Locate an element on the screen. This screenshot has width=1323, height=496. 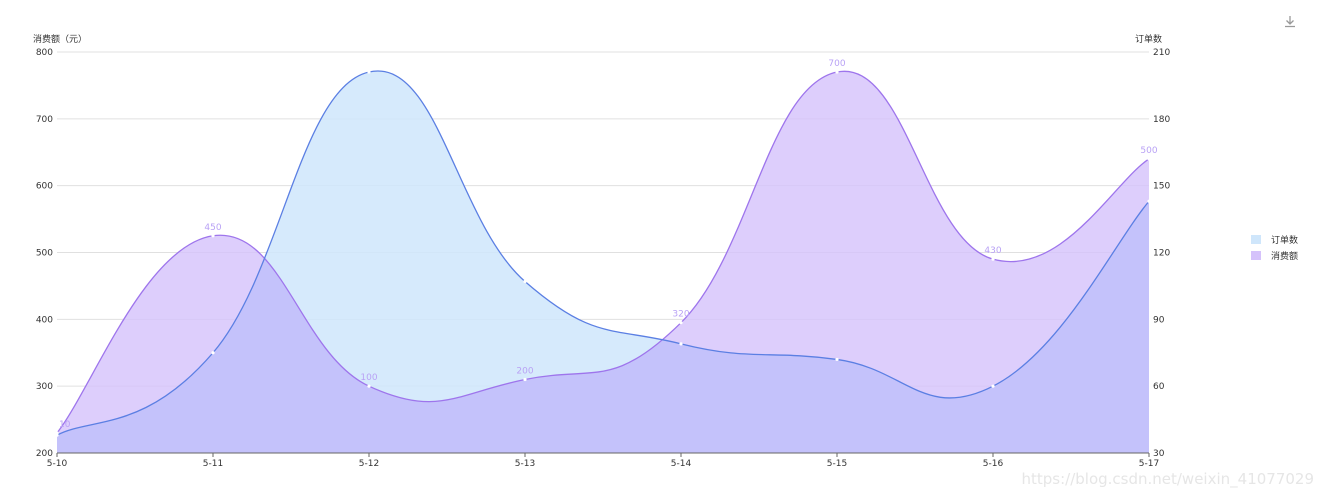
x-tick-label: 5-15 is located at coordinates (837, 464).